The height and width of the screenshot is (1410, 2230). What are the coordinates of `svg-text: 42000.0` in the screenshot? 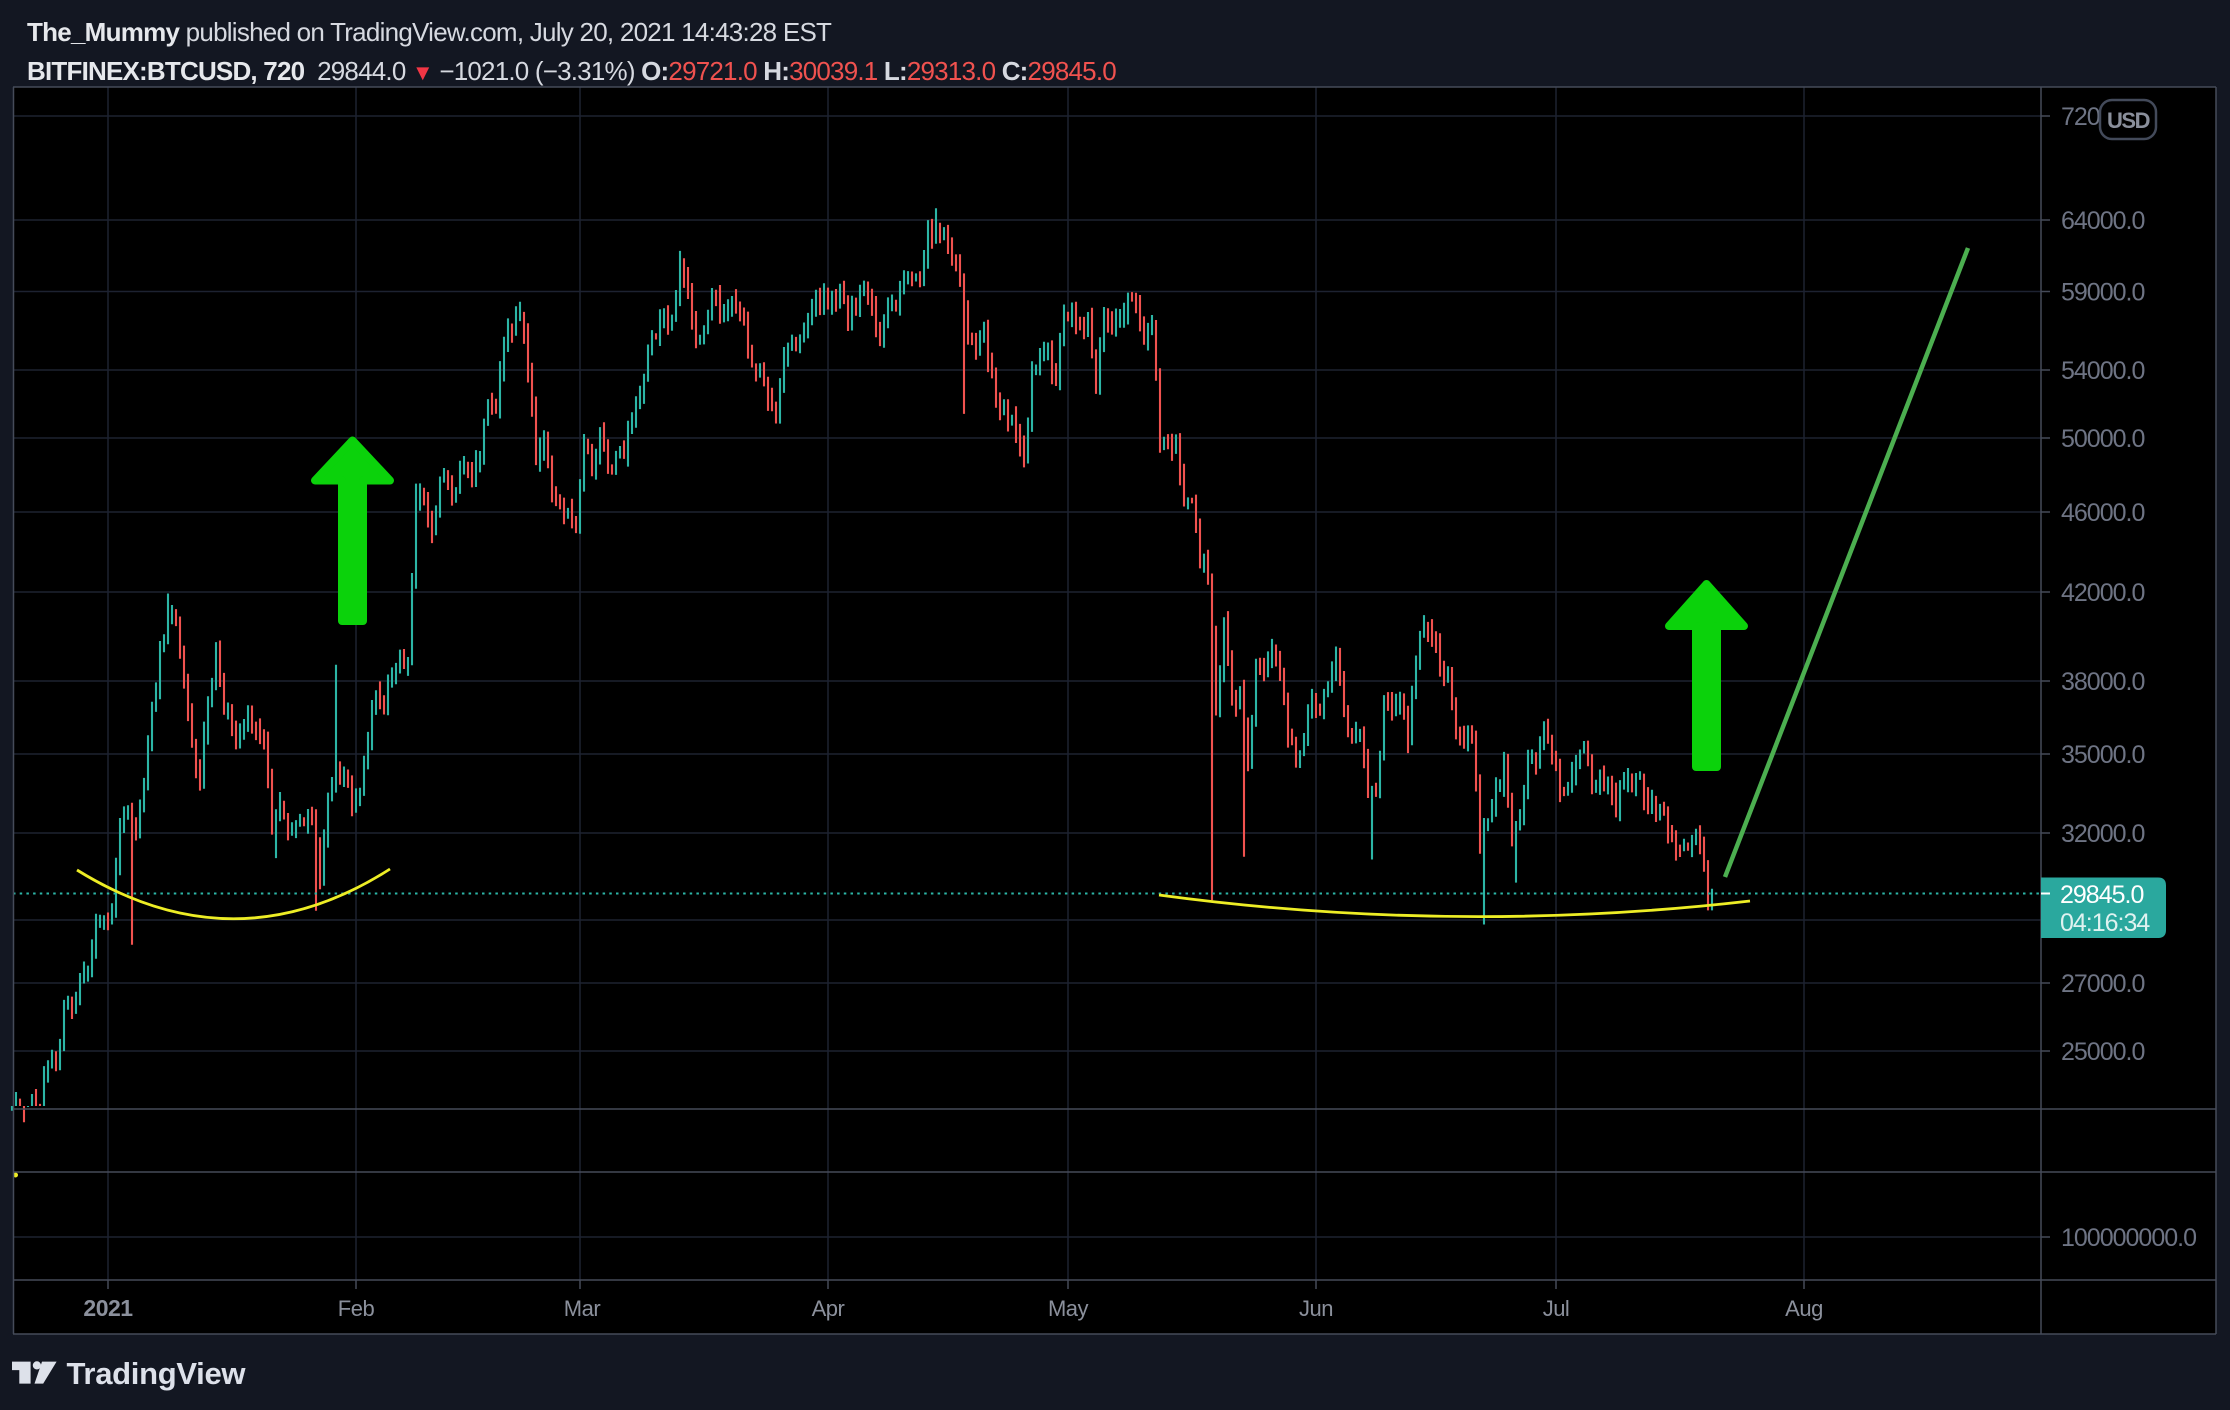 It's located at (2102, 593).